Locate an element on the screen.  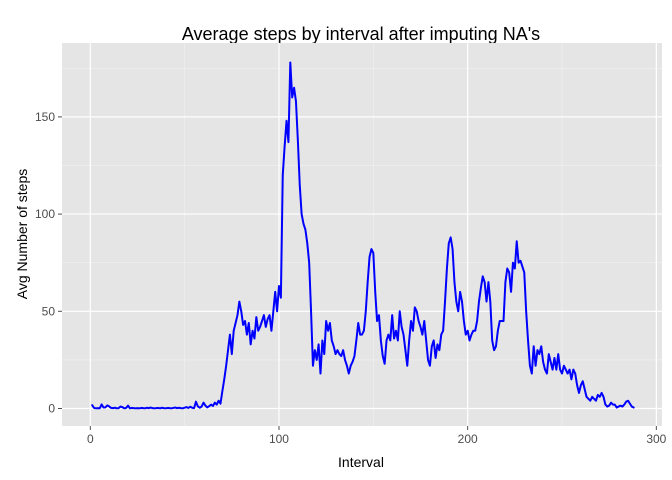
x-axis-ticks: 0 100 200 300 is located at coordinates (377, 436).